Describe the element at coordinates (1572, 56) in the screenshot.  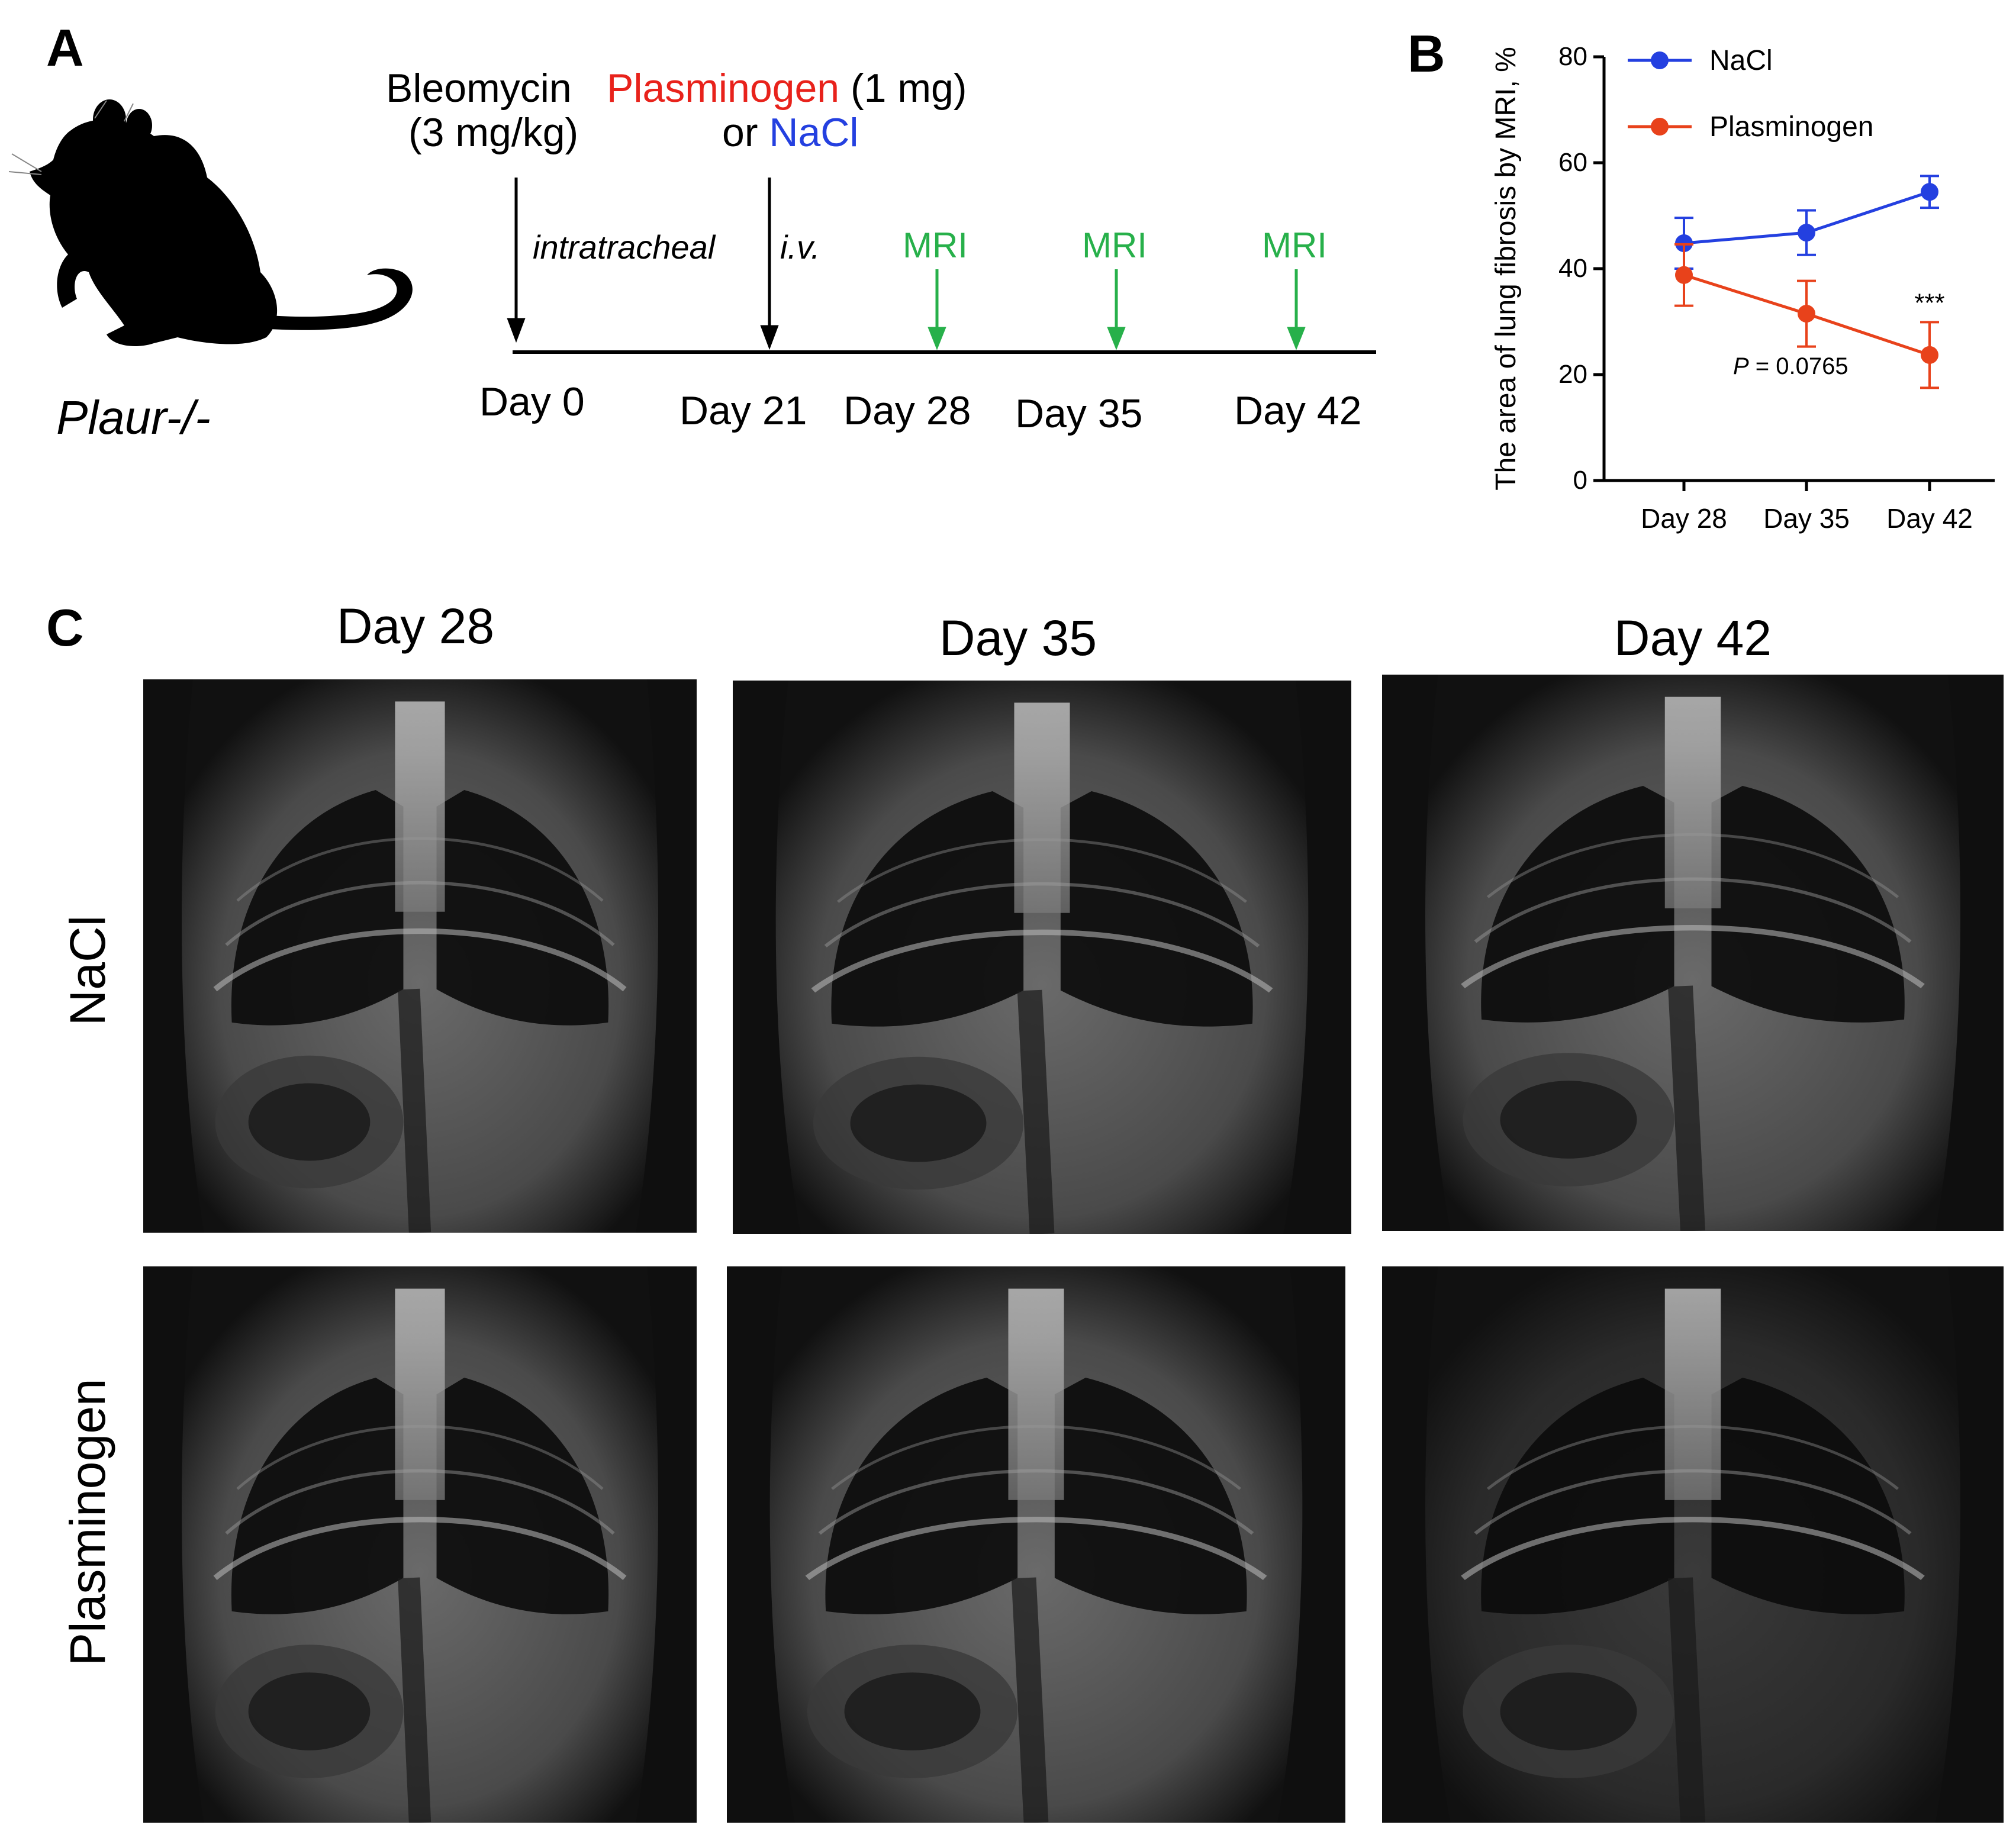
I see `y-tick-label: 80` at that location.